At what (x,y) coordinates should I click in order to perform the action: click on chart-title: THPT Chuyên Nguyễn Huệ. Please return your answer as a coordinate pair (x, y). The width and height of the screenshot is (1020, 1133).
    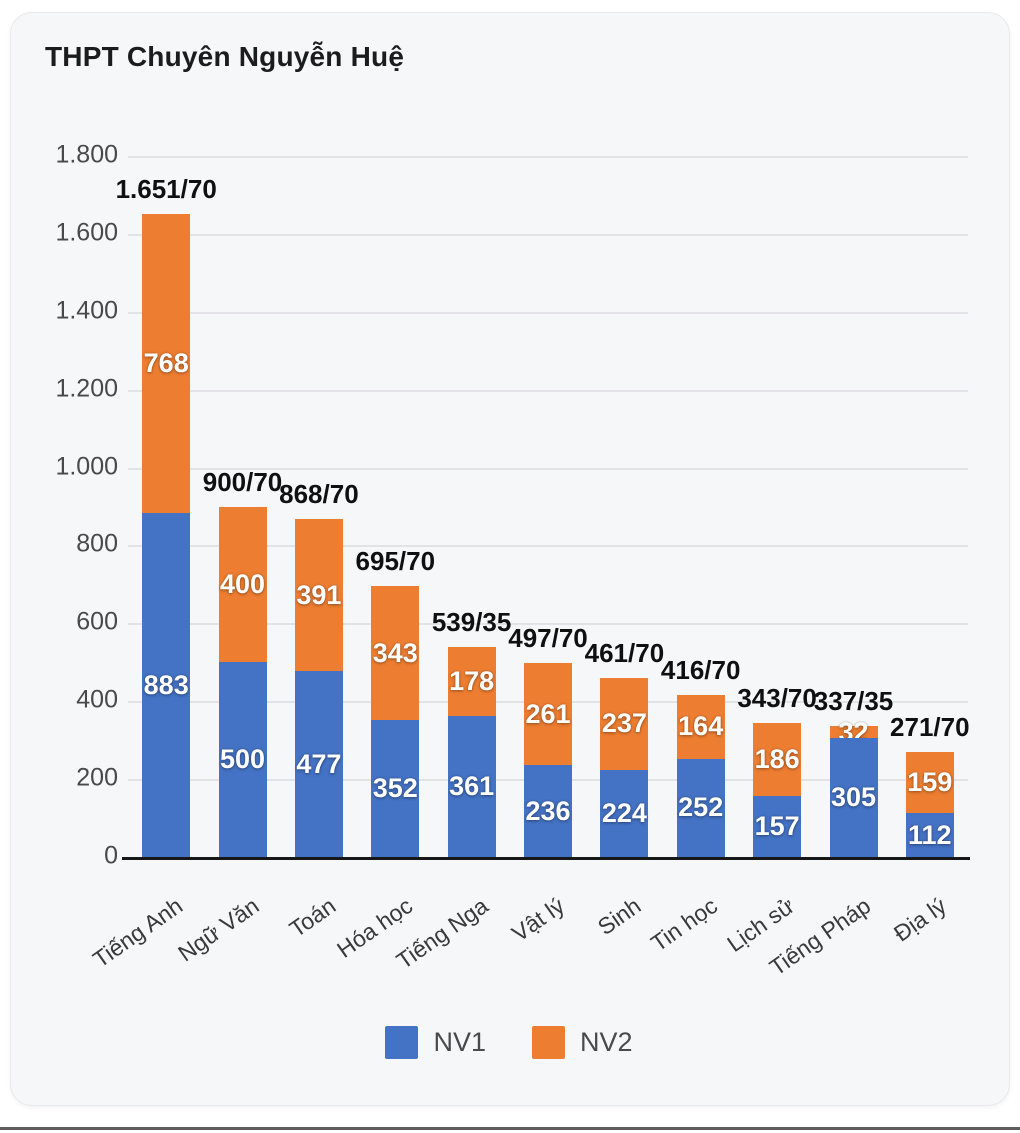
    Looking at the image, I should click on (225, 56).